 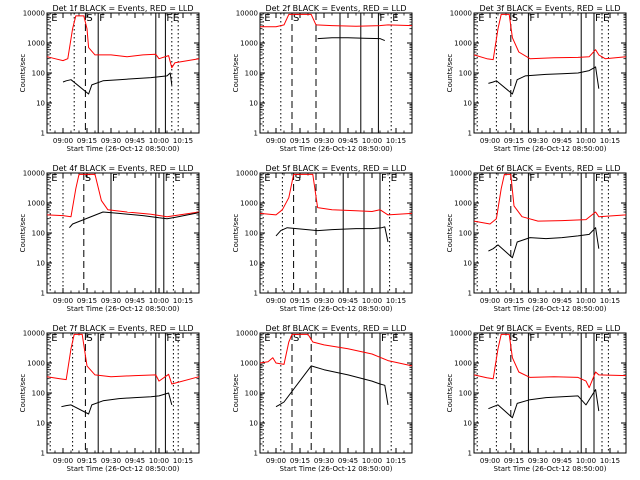 What do you see at coordinates (23, 233) in the screenshot?
I see `chart-4-y-axis-label: Counts/sec` at bounding box center [23, 233].